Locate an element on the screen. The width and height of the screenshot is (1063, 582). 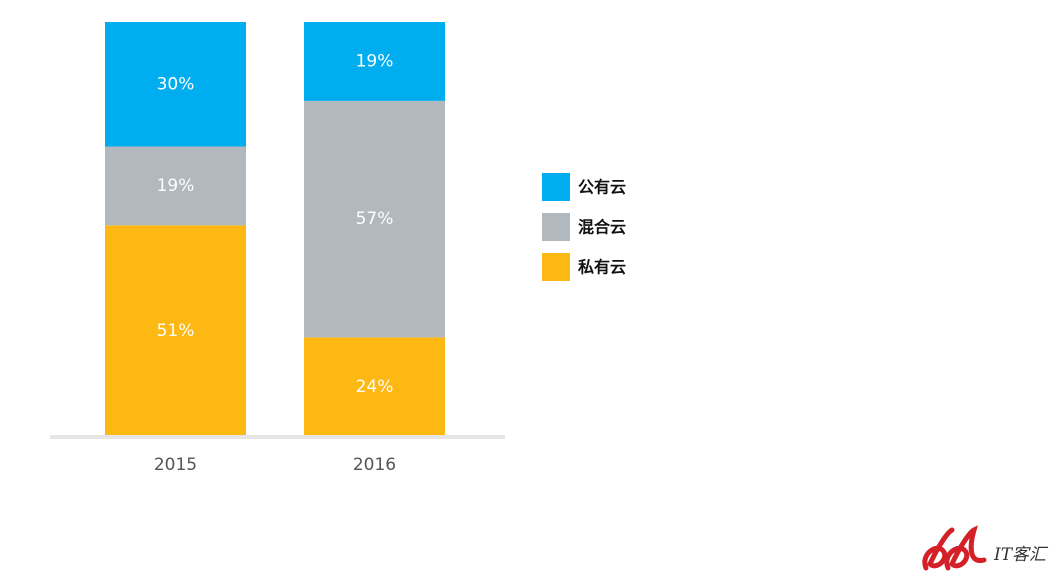
x-tick-label: 2015 is located at coordinates (175, 465).